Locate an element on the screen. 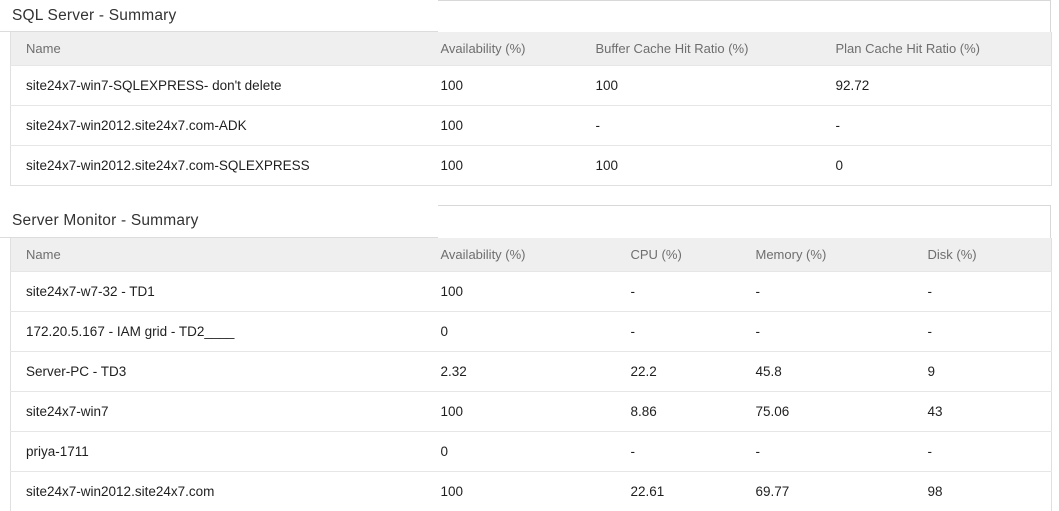 The image size is (1059, 511). cell-monitor-name: site24x7-win7 is located at coordinates (218, 411).